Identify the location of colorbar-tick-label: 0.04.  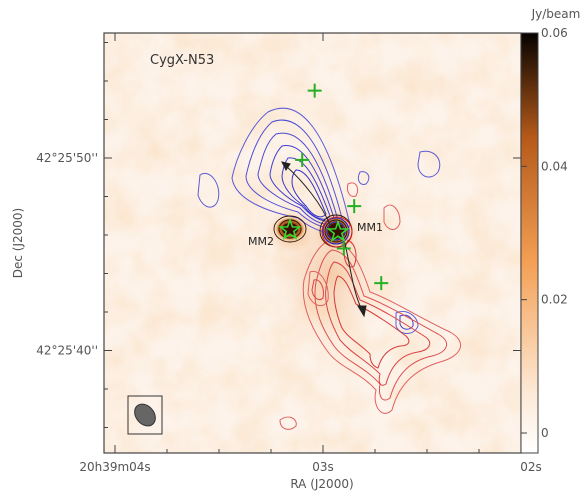
(554, 166).